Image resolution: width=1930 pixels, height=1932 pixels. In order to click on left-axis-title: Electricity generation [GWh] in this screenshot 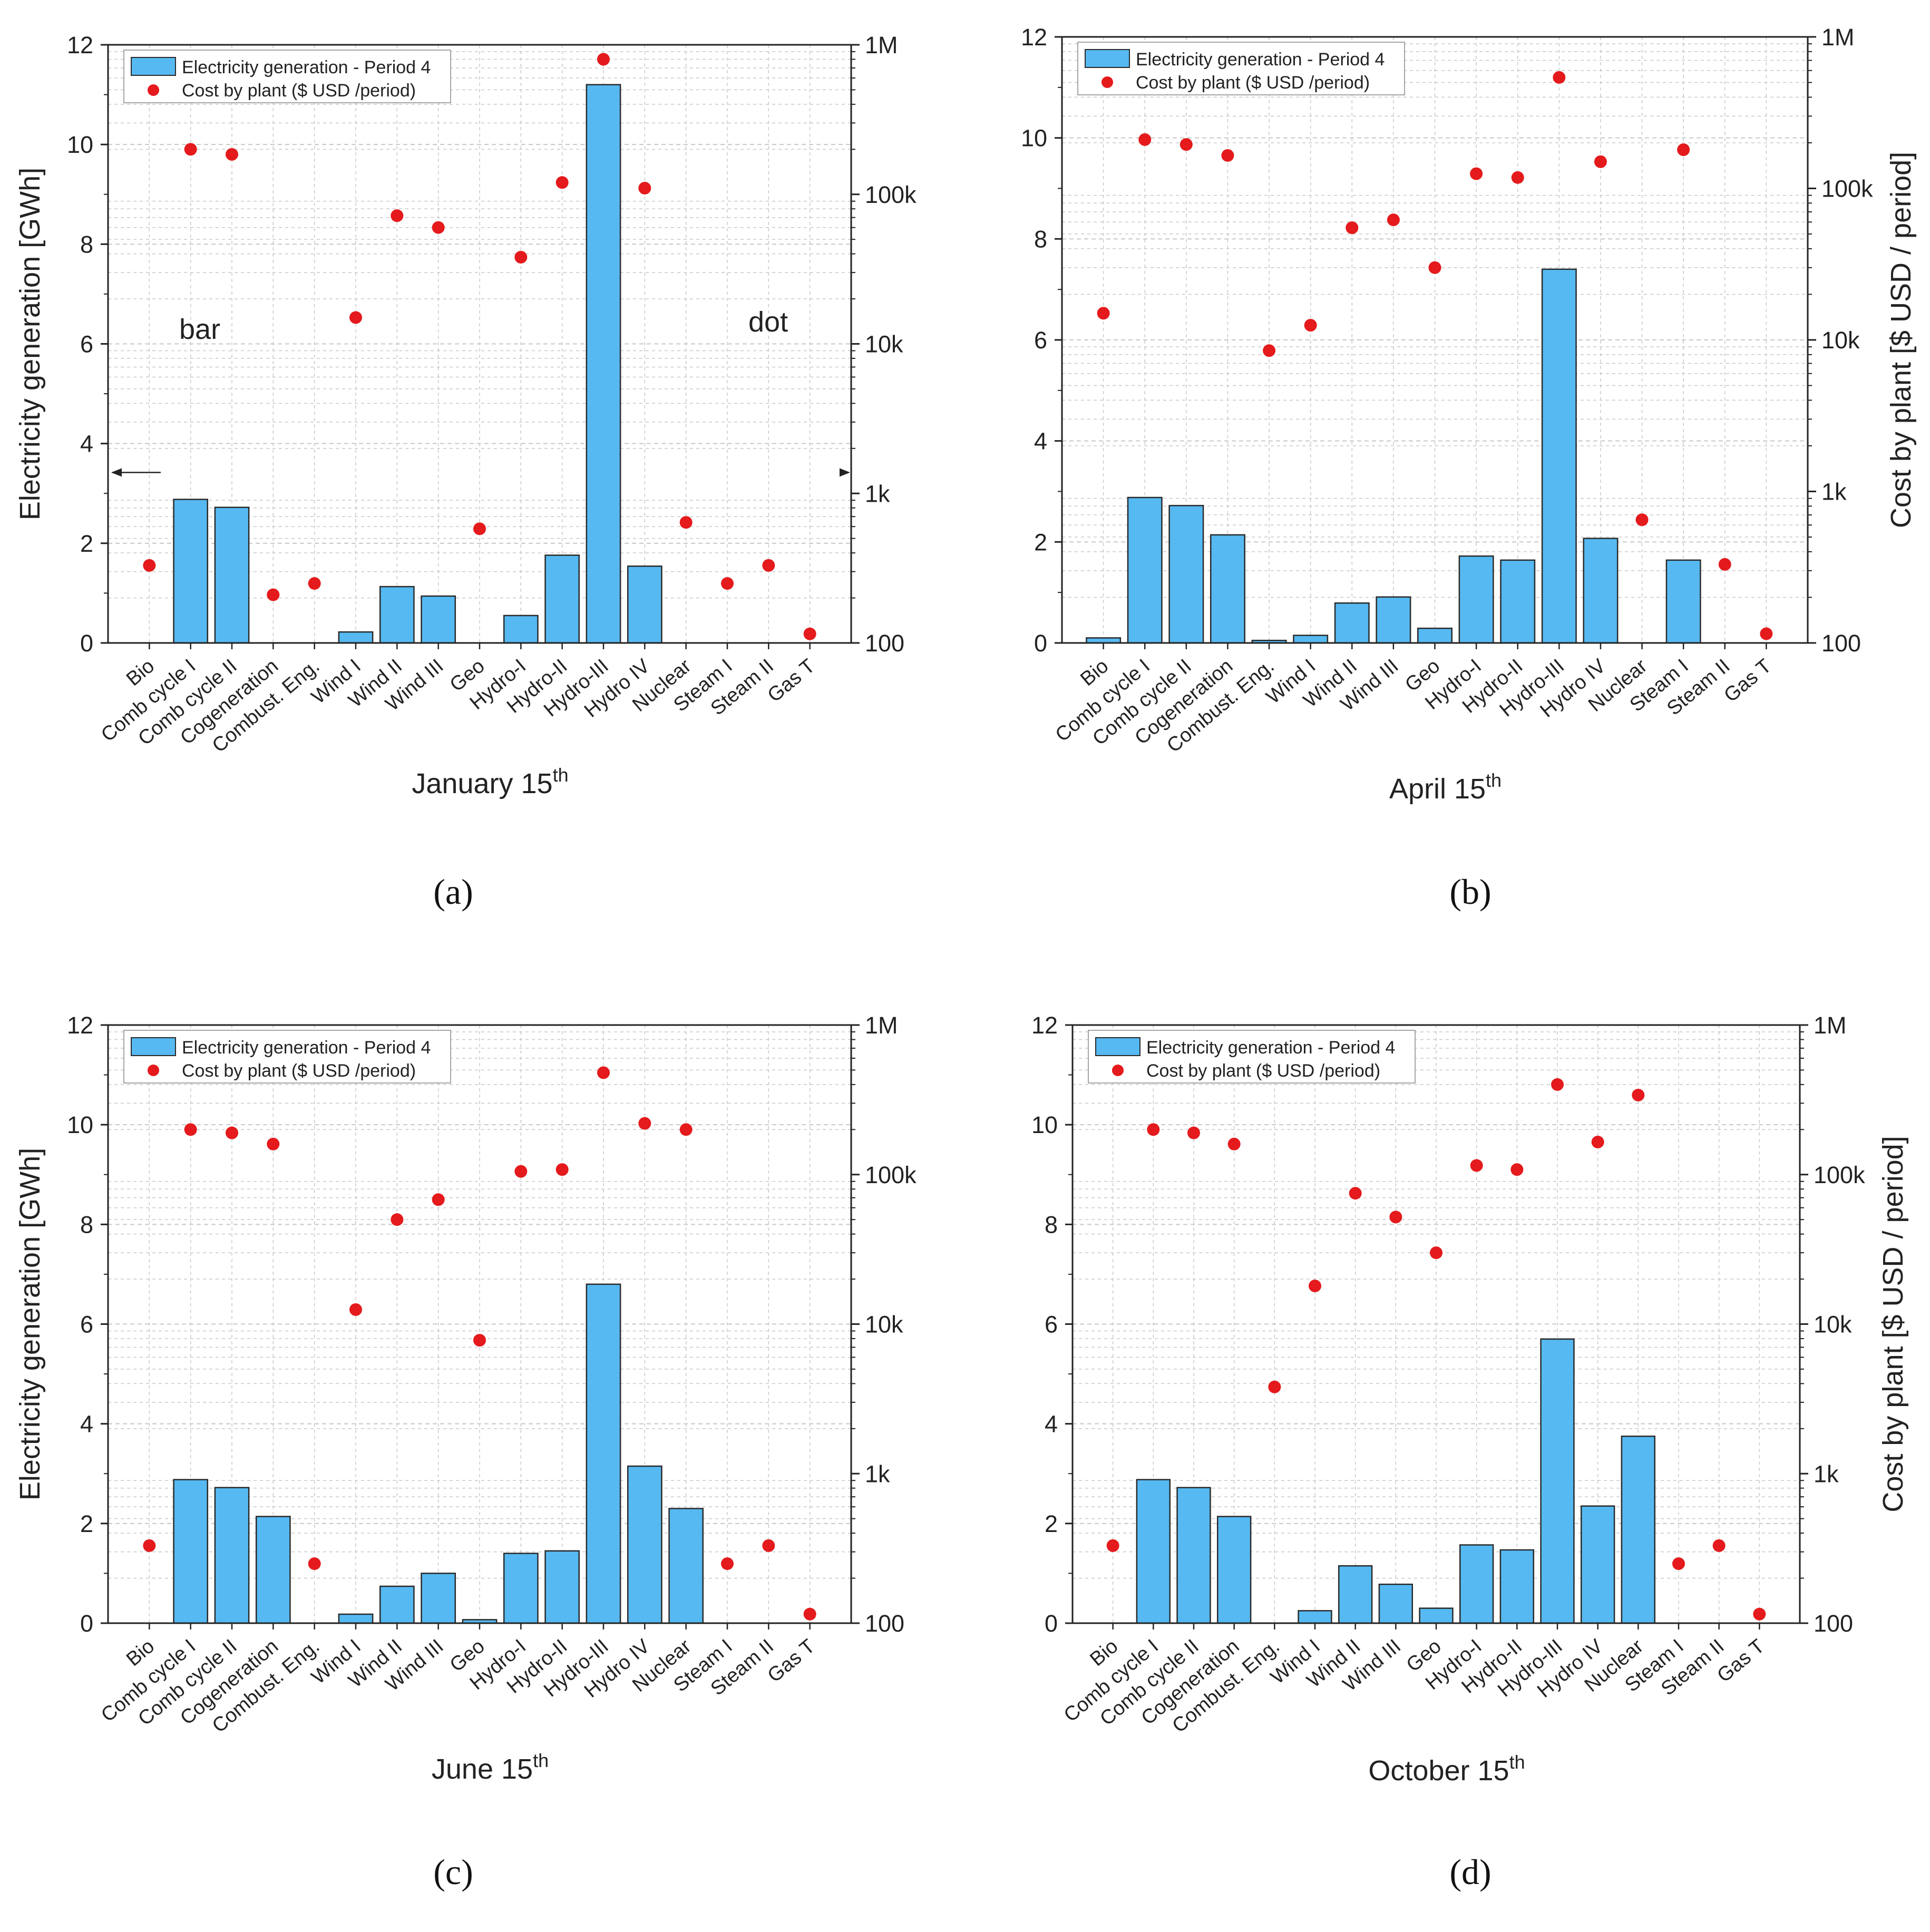, I will do `click(30, 344)`.